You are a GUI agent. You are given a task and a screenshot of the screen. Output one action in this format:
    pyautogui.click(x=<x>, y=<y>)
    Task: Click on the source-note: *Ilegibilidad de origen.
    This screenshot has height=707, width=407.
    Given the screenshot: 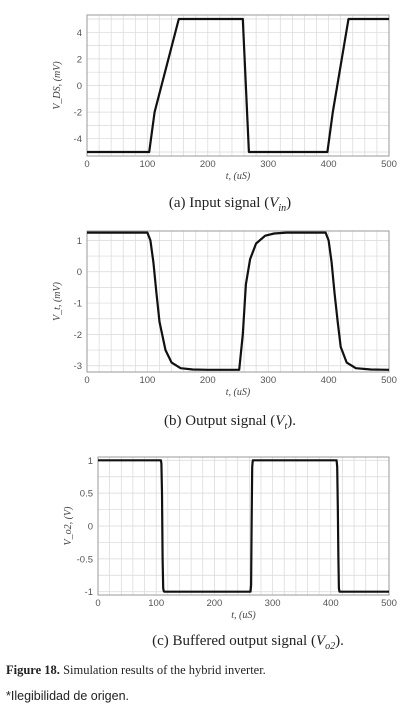 What is the action you would take?
    pyautogui.click(x=68, y=696)
    